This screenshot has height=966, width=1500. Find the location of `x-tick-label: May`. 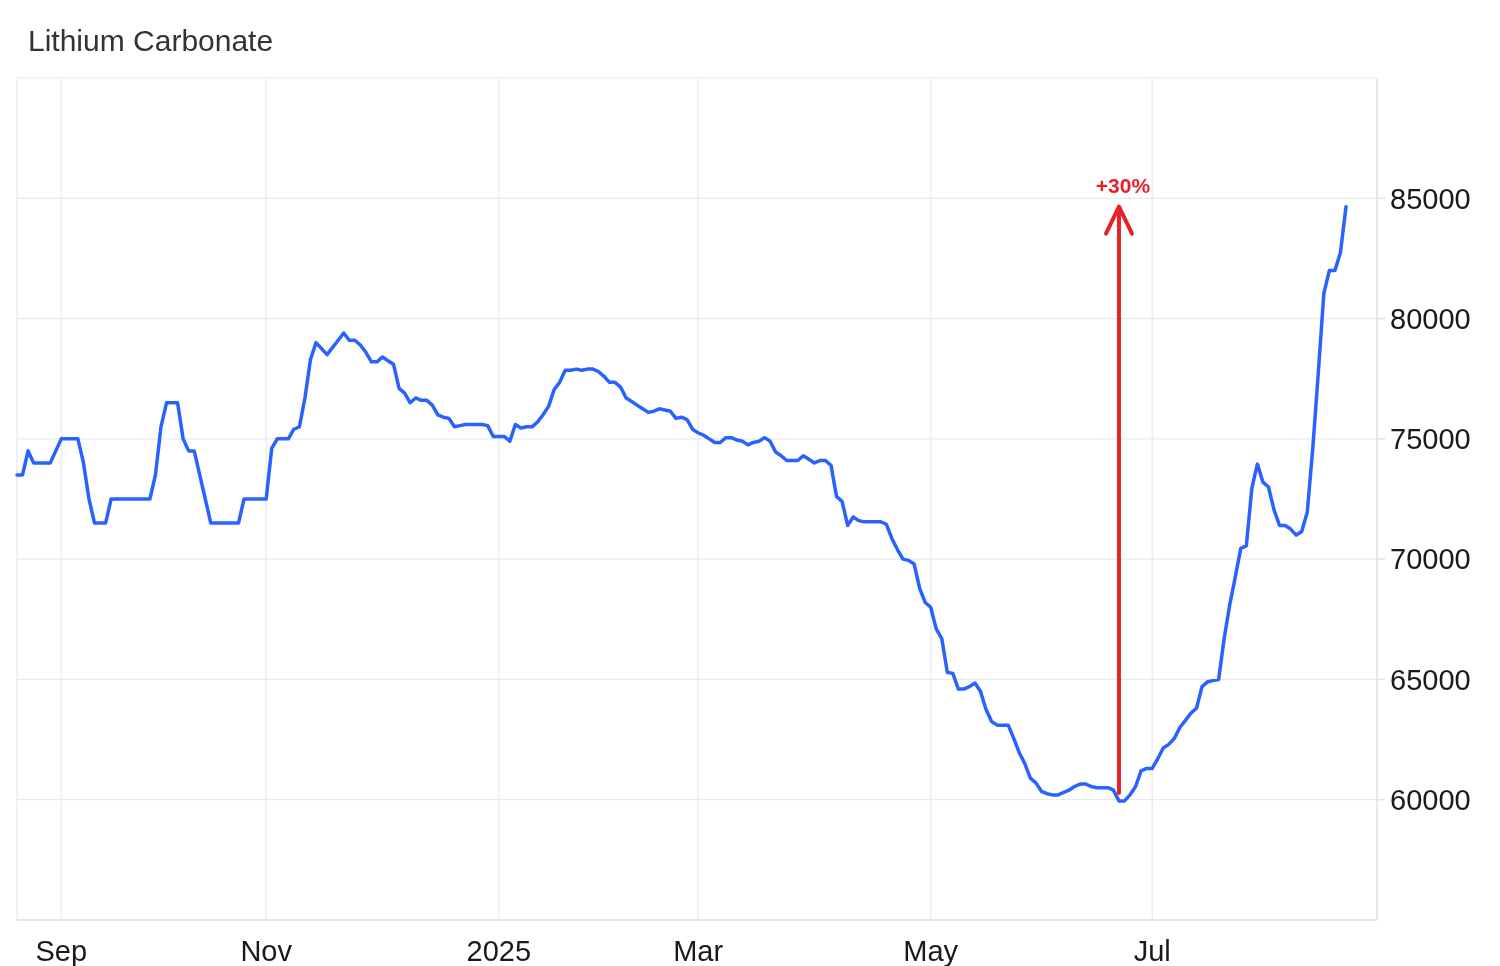

x-tick-label: May is located at coordinates (931, 950).